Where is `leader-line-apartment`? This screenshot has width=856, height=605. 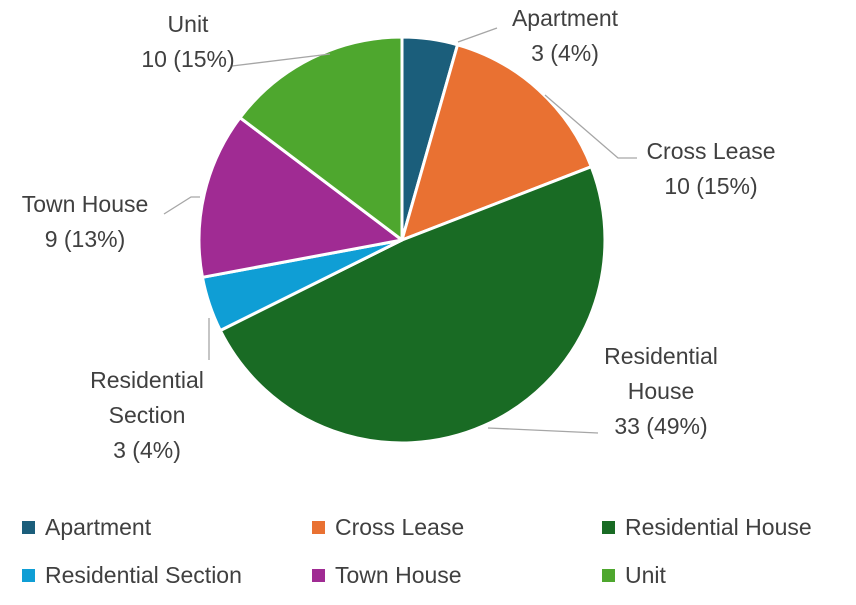
leader-line-apartment is located at coordinates (477, 35).